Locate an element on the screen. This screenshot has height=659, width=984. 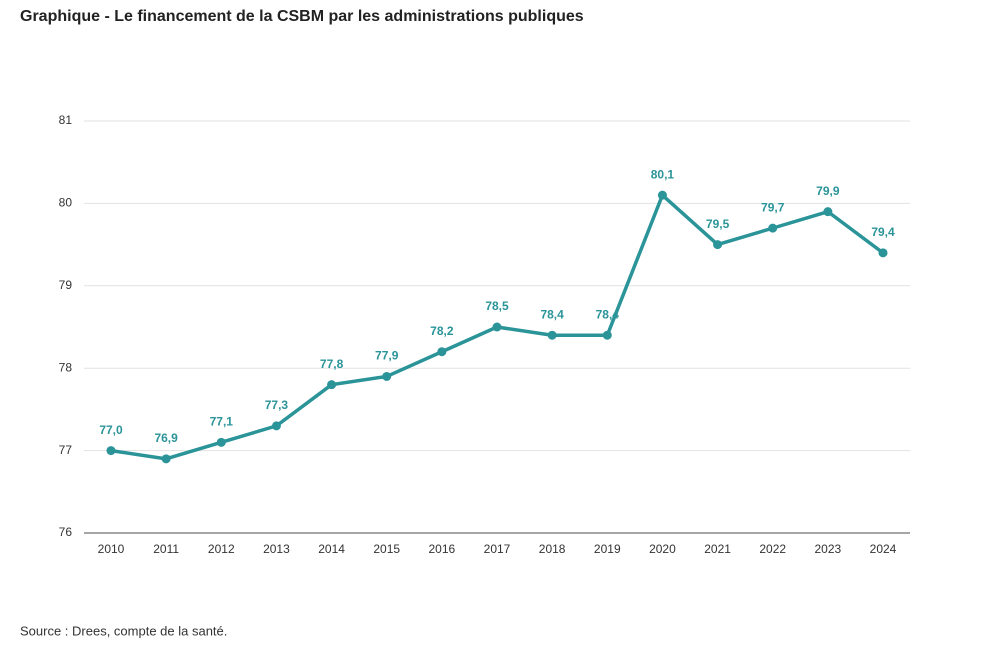
x-tick-label: 2020 is located at coordinates (662, 549).